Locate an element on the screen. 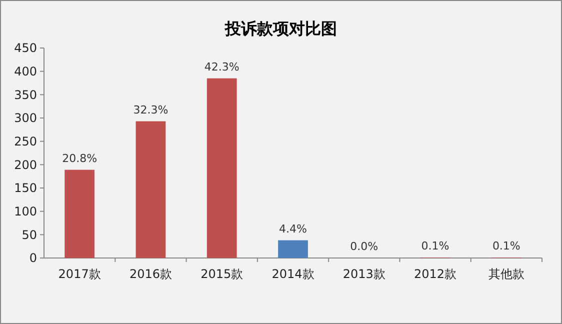  y-tick-label: 0 is located at coordinates (33, 258).